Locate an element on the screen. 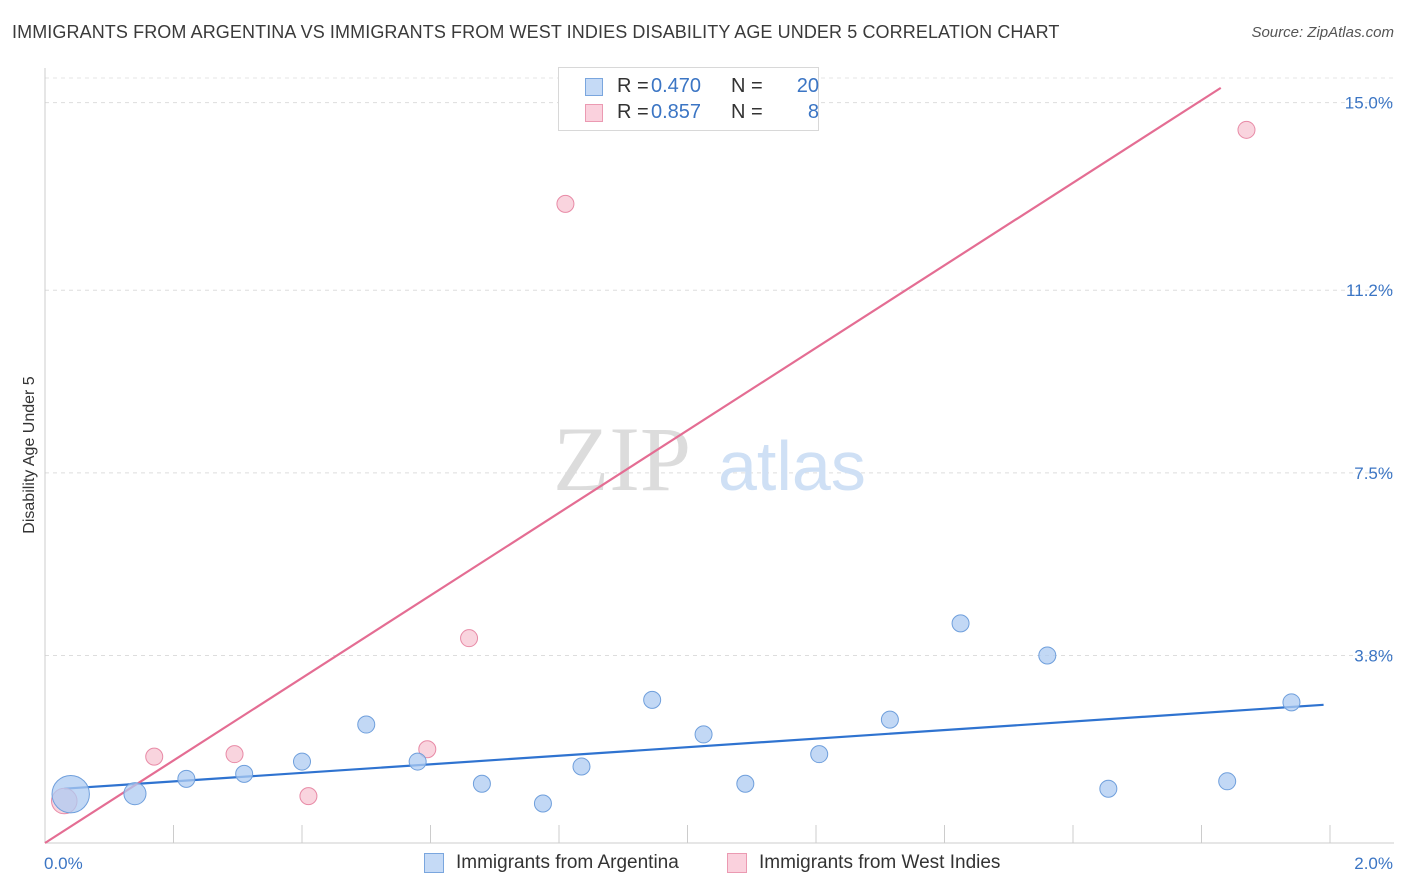  west-indies-swatch is located at coordinates (594, 113).